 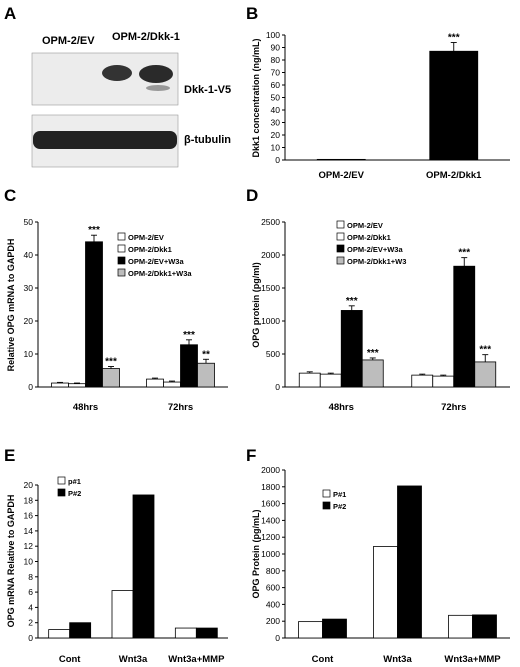 What do you see at coordinates (270, 470) in the screenshot?
I see `y-tick-label-f: 2000` at bounding box center [270, 470].